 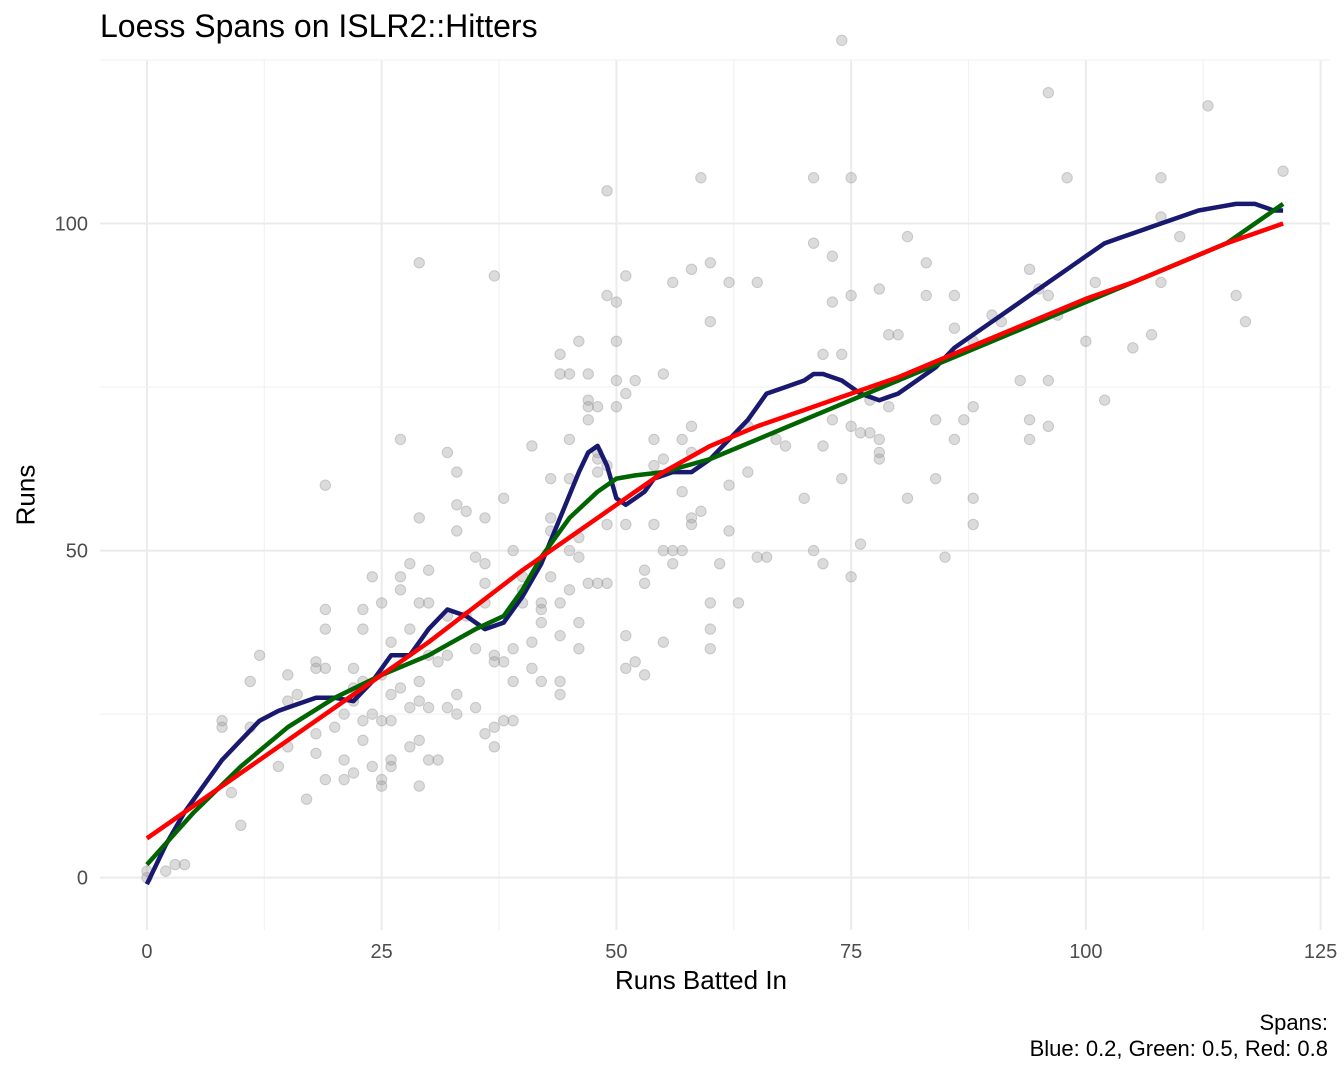 What do you see at coordinates (701, 980) in the screenshot?
I see `x-axis-label: Runs Batted In` at bounding box center [701, 980].